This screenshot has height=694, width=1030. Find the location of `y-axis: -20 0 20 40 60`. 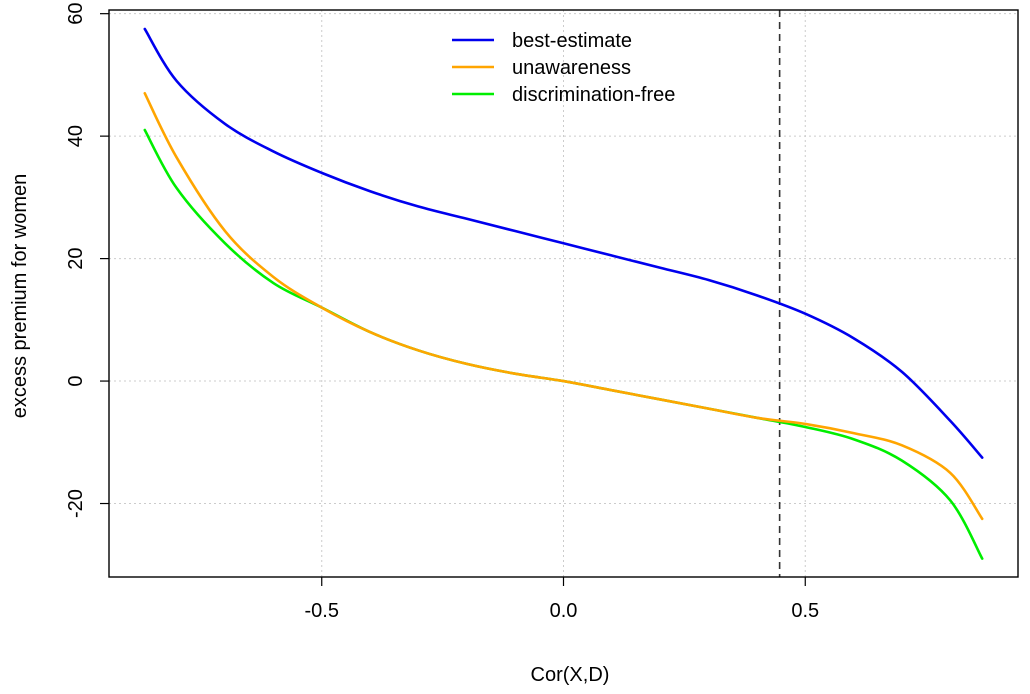

y-axis: -20 0 20 40 60 is located at coordinates (87, 260).